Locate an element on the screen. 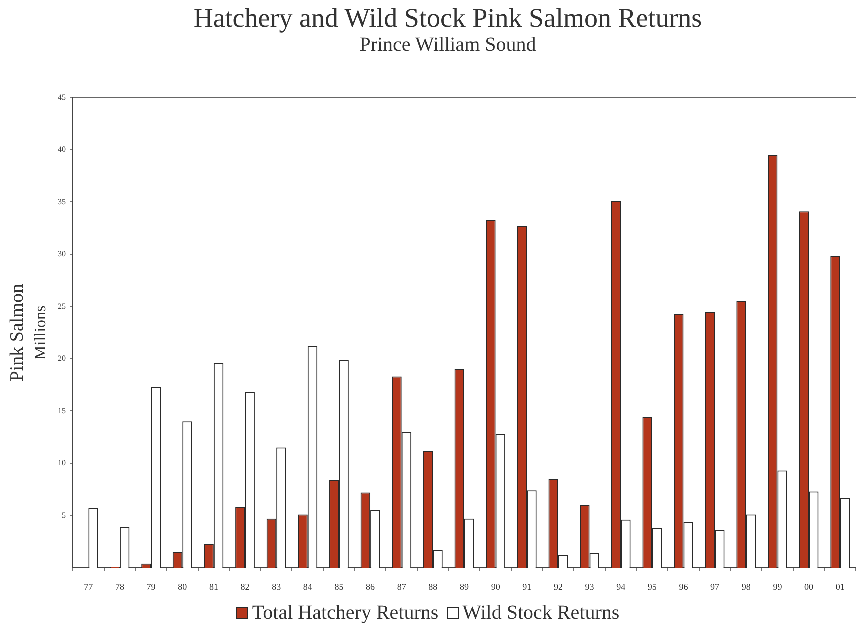  x-tick-label: 83 is located at coordinates (277, 587).